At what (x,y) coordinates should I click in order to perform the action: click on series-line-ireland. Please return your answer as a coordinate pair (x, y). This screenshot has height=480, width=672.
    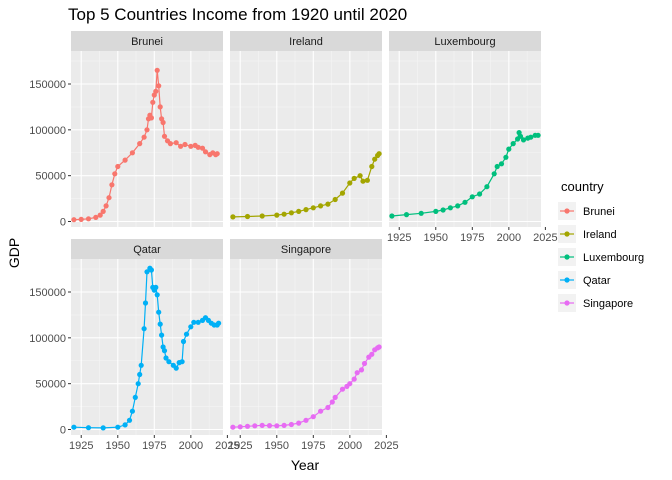
    Looking at the image, I should click on (306, 185).